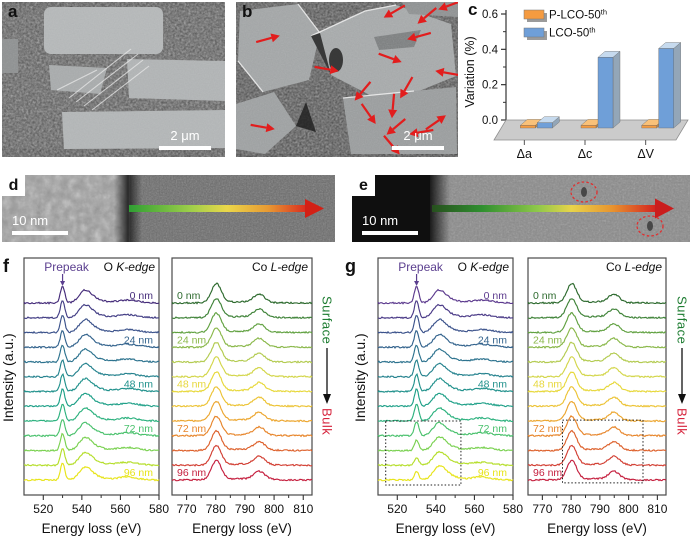 The height and width of the screenshot is (541, 692). What do you see at coordinates (645, 154) in the screenshot?
I see `c-category-label: ΔV` at bounding box center [645, 154].